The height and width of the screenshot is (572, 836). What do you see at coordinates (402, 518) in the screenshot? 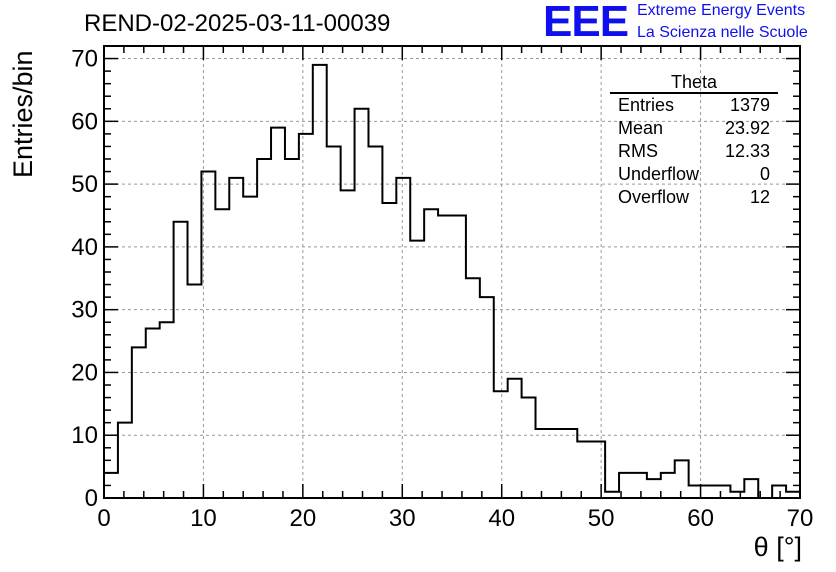
I see `x-tick-label: 30` at bounding box center [402, 518].